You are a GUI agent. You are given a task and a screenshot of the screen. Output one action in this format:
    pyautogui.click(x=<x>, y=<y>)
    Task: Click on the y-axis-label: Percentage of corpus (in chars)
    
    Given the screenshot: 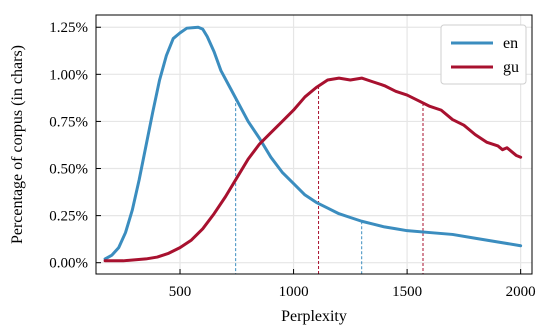 What is the action you would take?
    pyautogui.click(x=17, y=144)
    